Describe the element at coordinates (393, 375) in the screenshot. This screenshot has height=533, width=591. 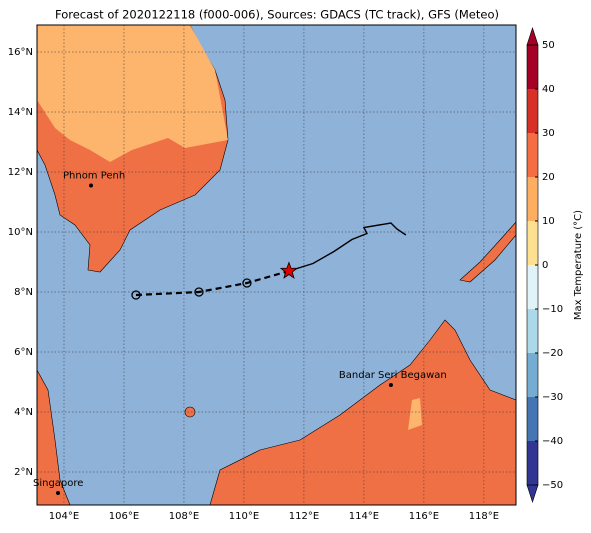
I see `place-label: Bandar Seri Begawan` at that location.